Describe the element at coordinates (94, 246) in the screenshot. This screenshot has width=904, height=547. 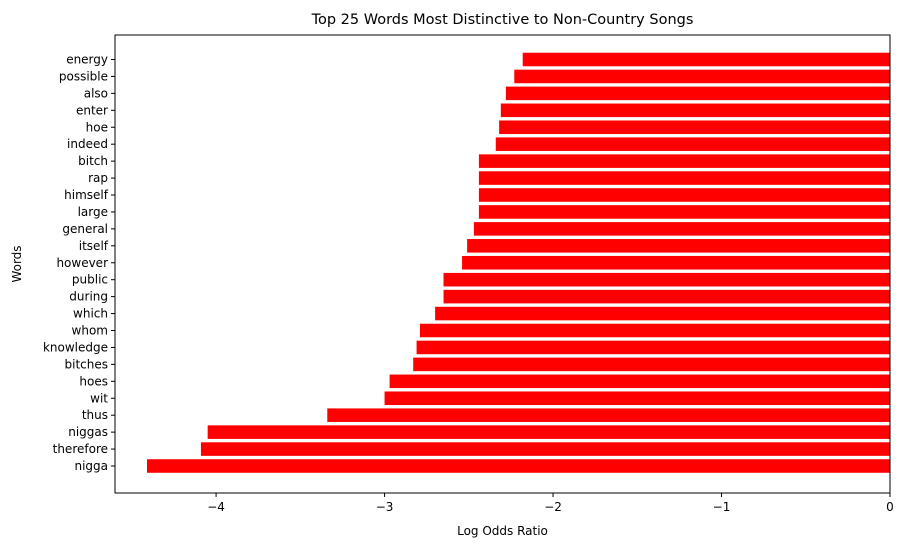
I see `y-tick-label: itself` at that location.